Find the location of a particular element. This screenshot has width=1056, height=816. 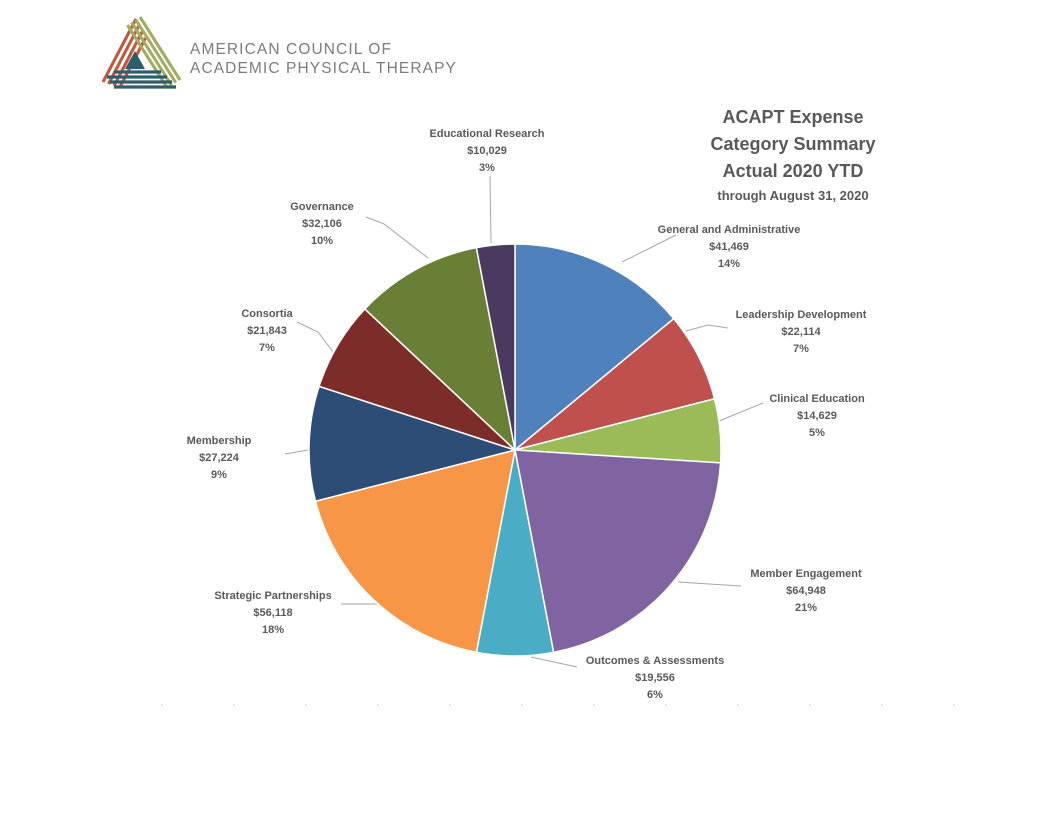

leader-line-educational-research is located at coordinates (490, 209).